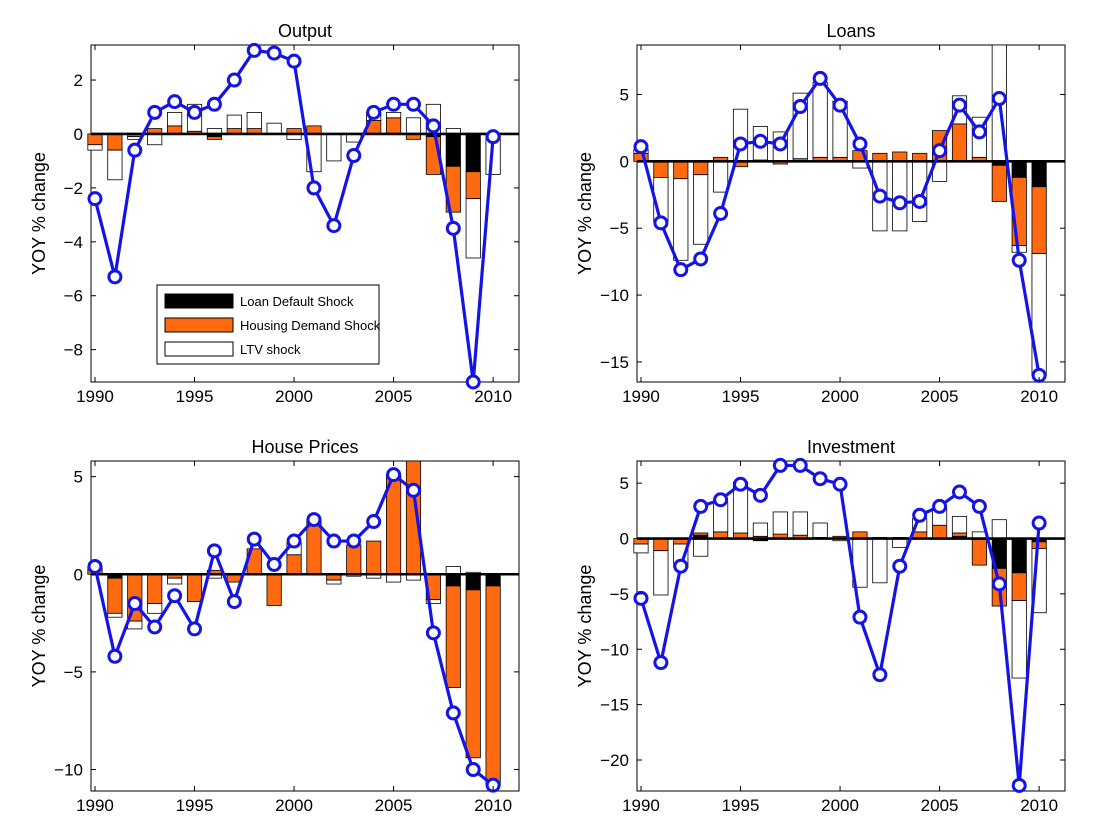 This screenshot has height=834, width=1109. I want to click on point-2003, so click(354, 156).